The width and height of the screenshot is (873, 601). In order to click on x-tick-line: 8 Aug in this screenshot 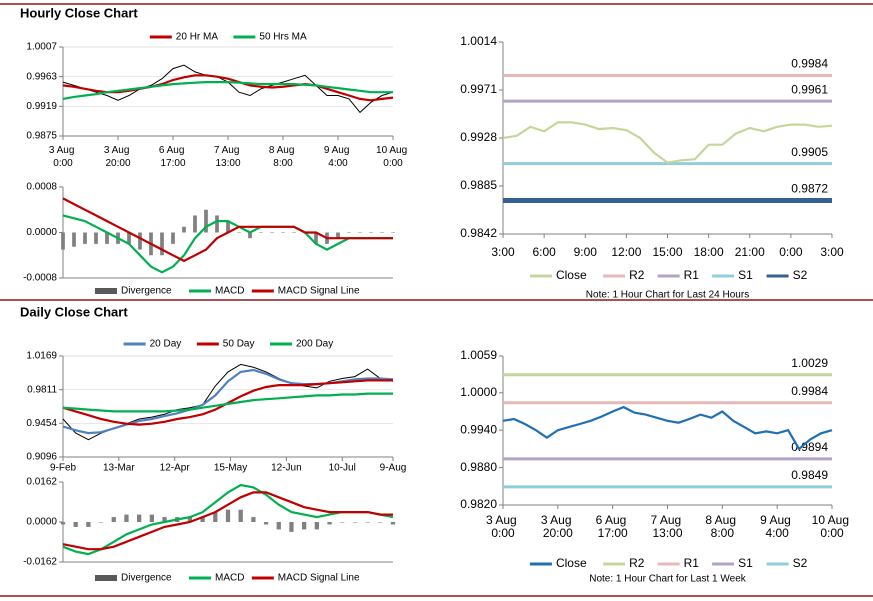, I will do `click(722, 520)`.